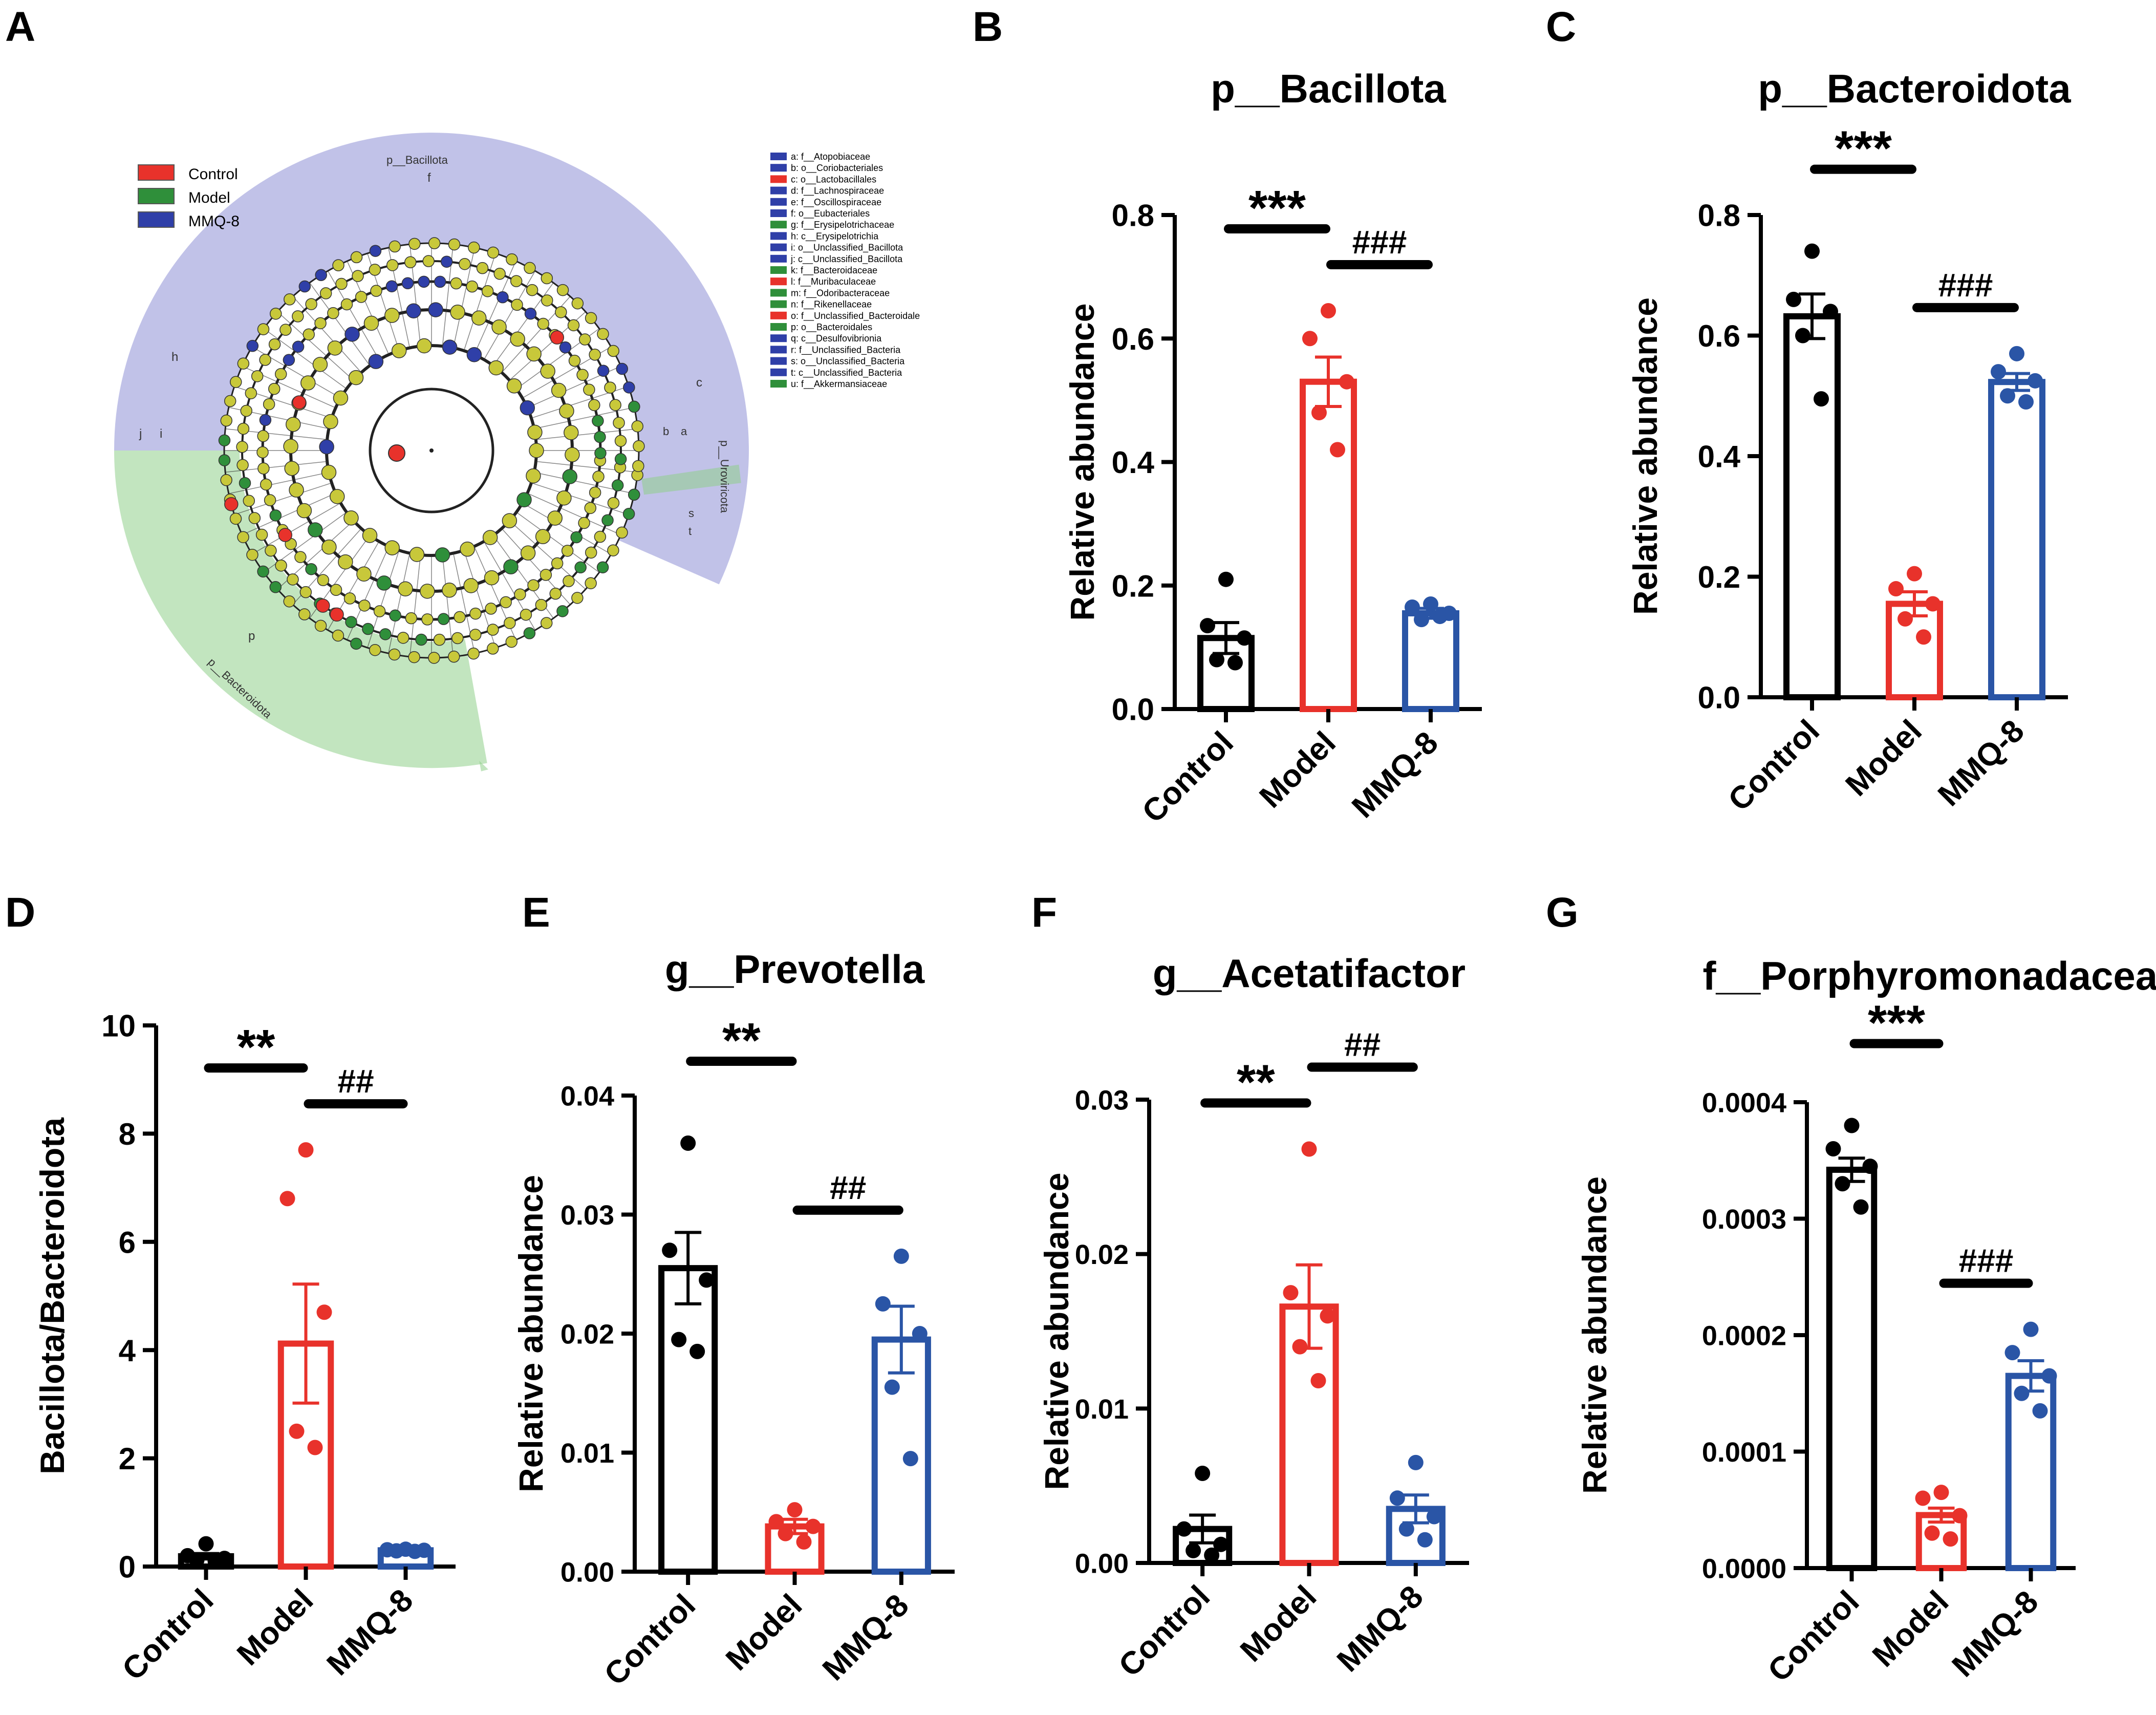  Describe the element at coordinates (1279, 1623) in the screenshot. I see `x-tick-label: Model` at that location.